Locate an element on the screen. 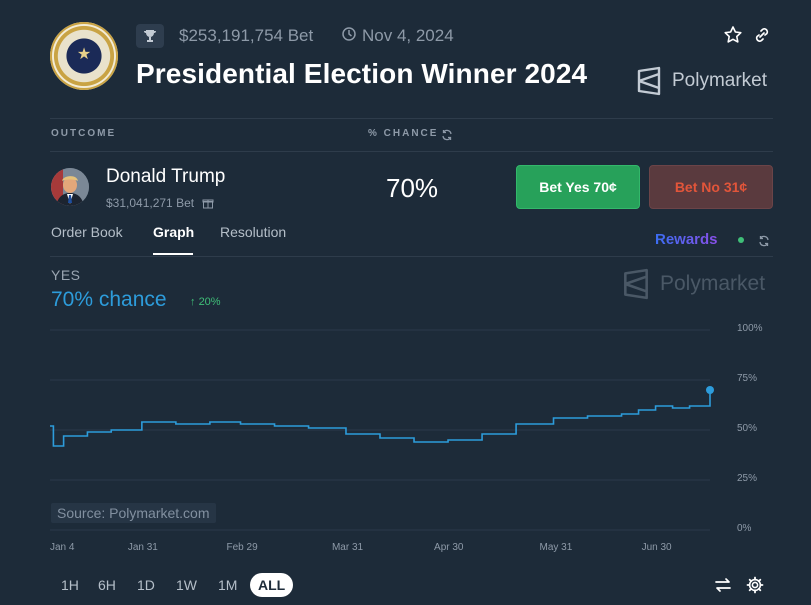 This screenshot has width=811, height=605. trophy-icon is located at coordinates (150, 36).